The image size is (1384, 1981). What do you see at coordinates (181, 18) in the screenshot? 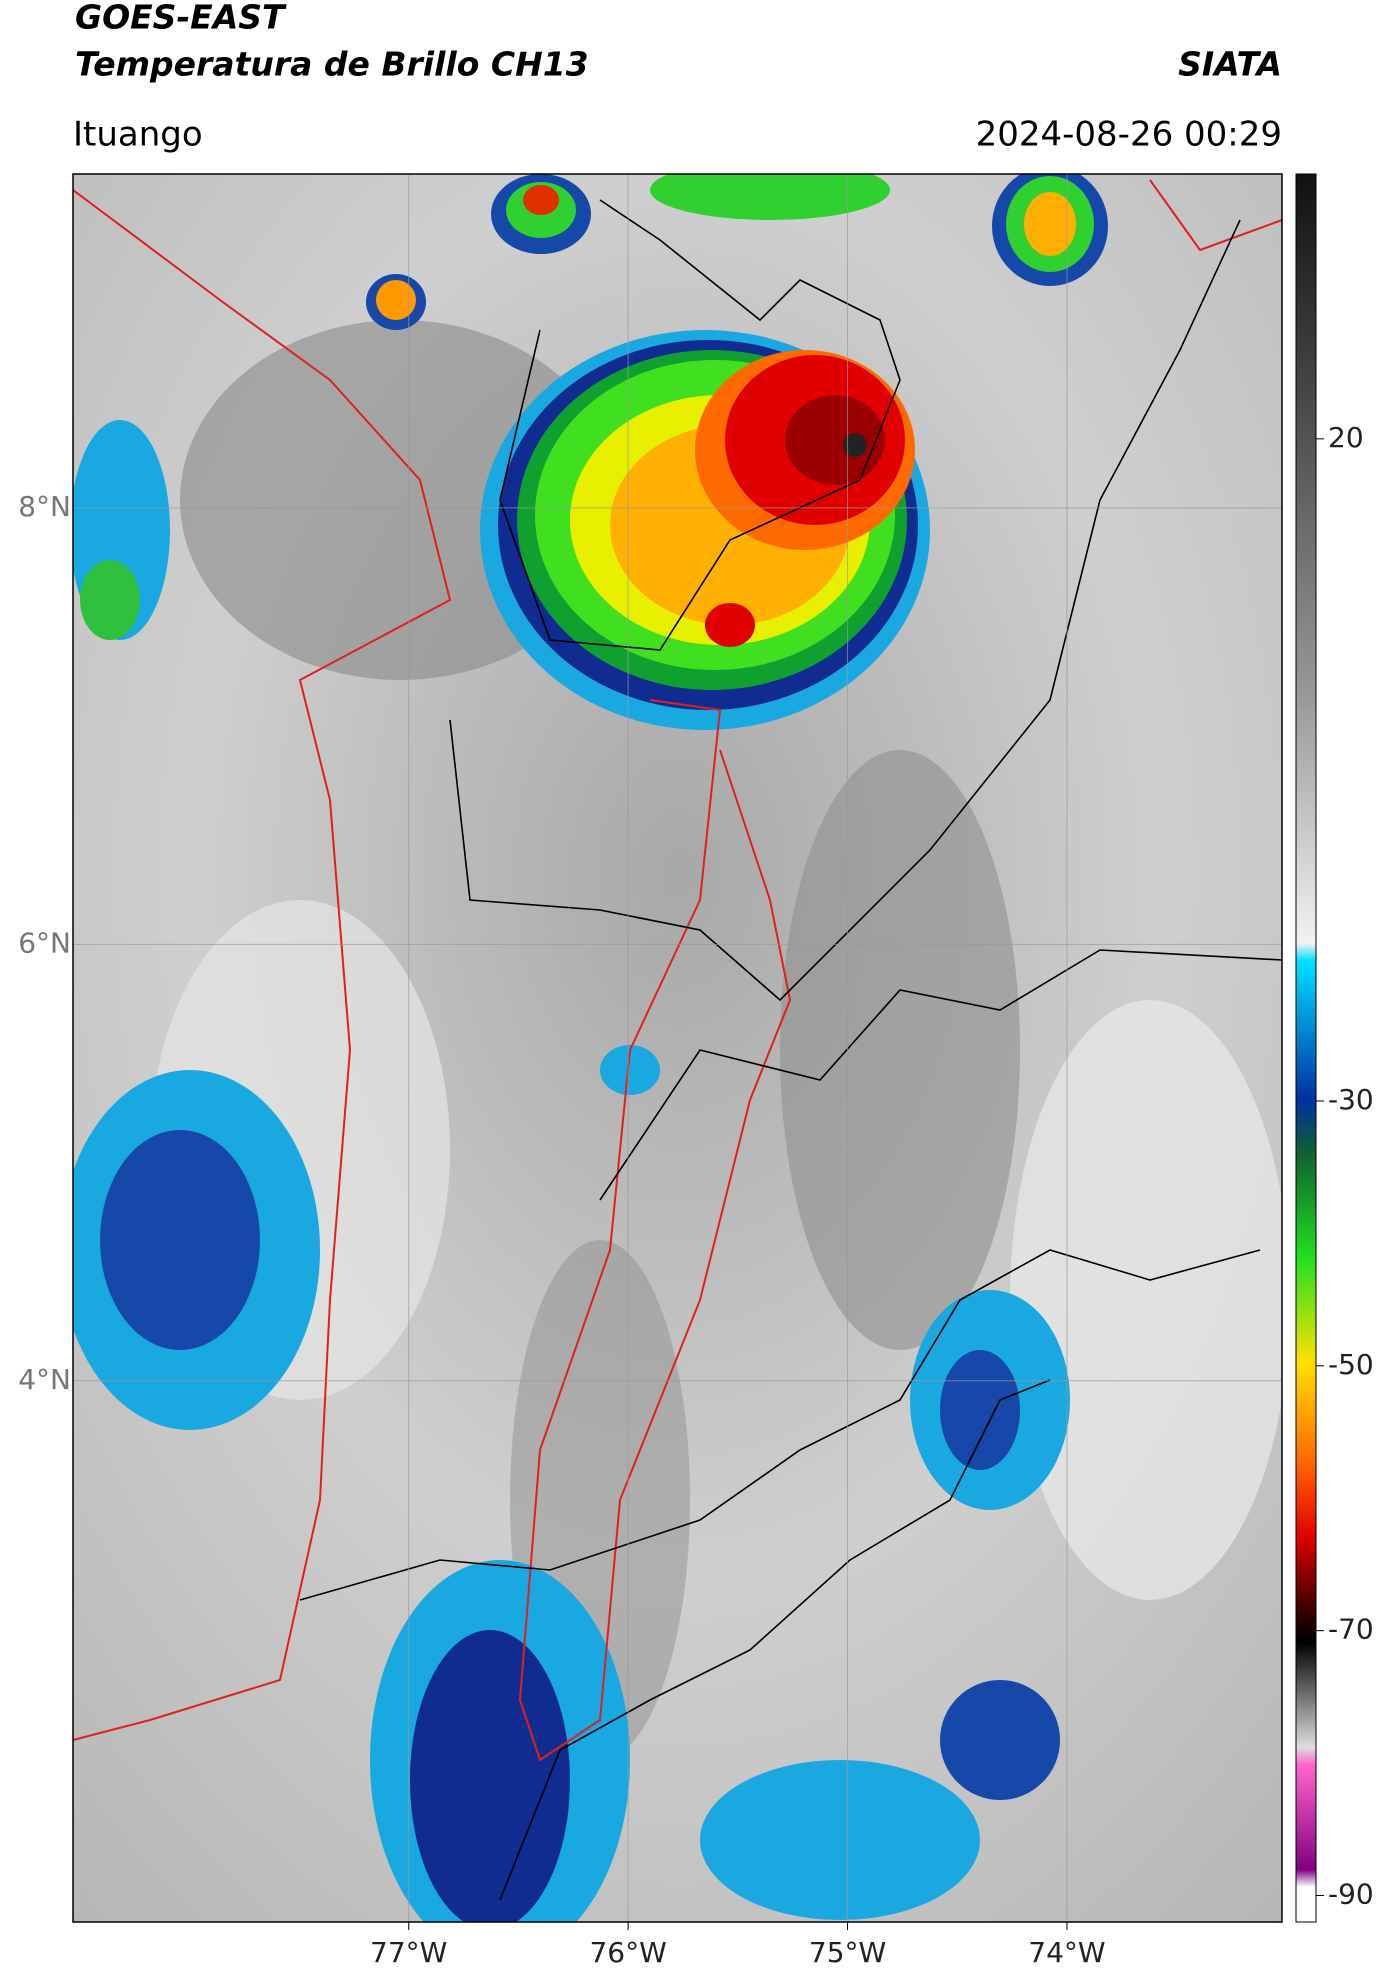
I see `title: GOES-EAST` at bounding box center [181, 18].